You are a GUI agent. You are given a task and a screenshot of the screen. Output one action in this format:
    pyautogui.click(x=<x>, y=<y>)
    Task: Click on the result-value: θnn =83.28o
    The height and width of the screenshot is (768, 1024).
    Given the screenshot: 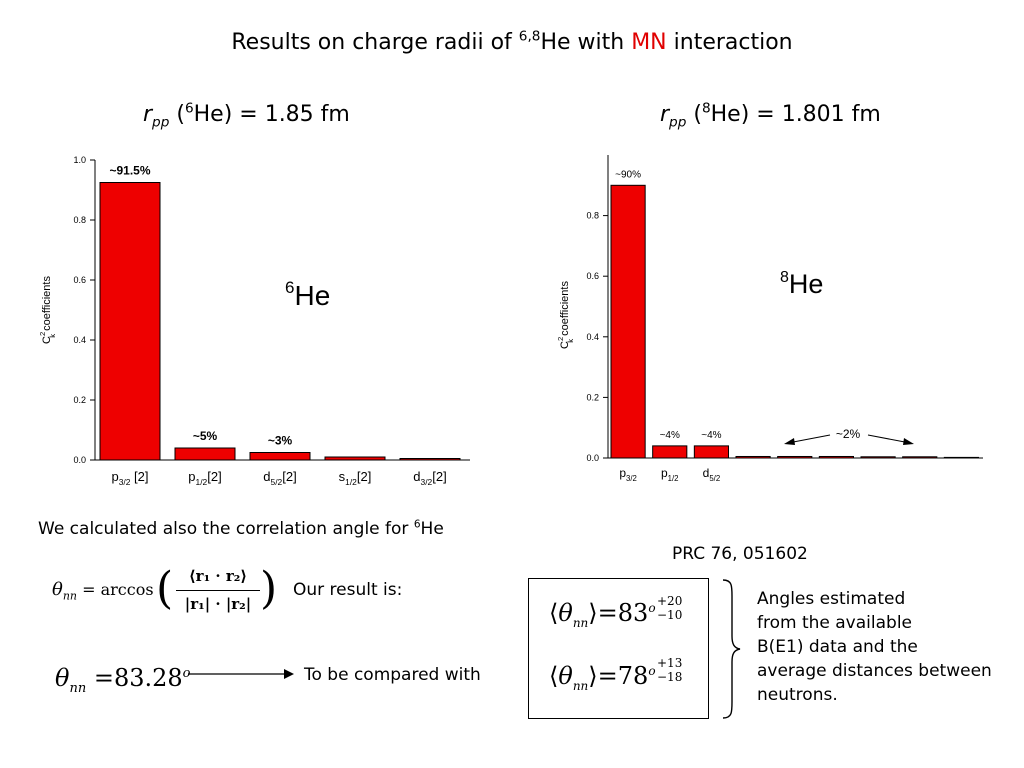 What is the action you would take?
    pyautogui.click(x=122, y=680)
    